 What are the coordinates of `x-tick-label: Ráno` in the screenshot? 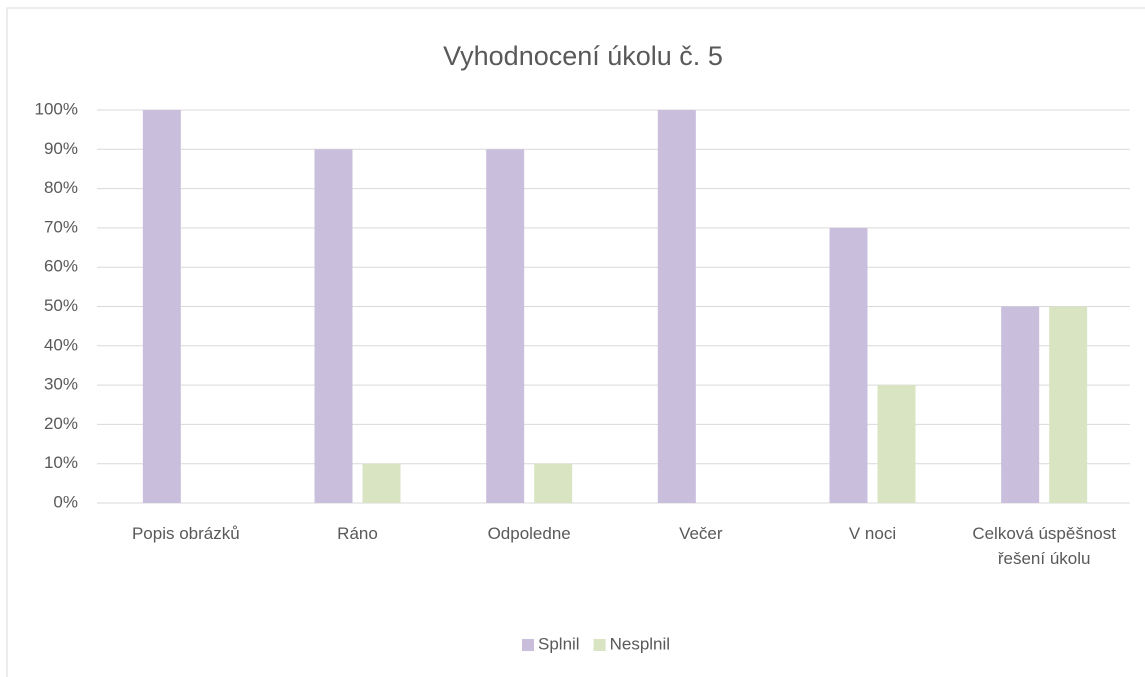 It's located at (357, 533).